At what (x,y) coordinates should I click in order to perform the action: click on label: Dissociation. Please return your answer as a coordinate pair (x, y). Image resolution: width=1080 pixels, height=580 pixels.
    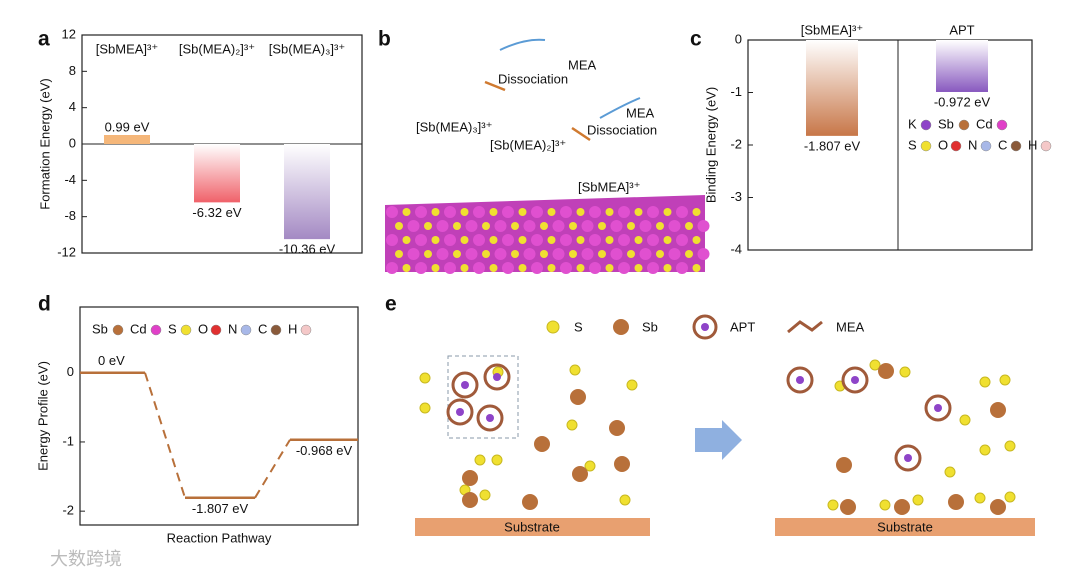
    Looking at the image, I should click on (622, 129).